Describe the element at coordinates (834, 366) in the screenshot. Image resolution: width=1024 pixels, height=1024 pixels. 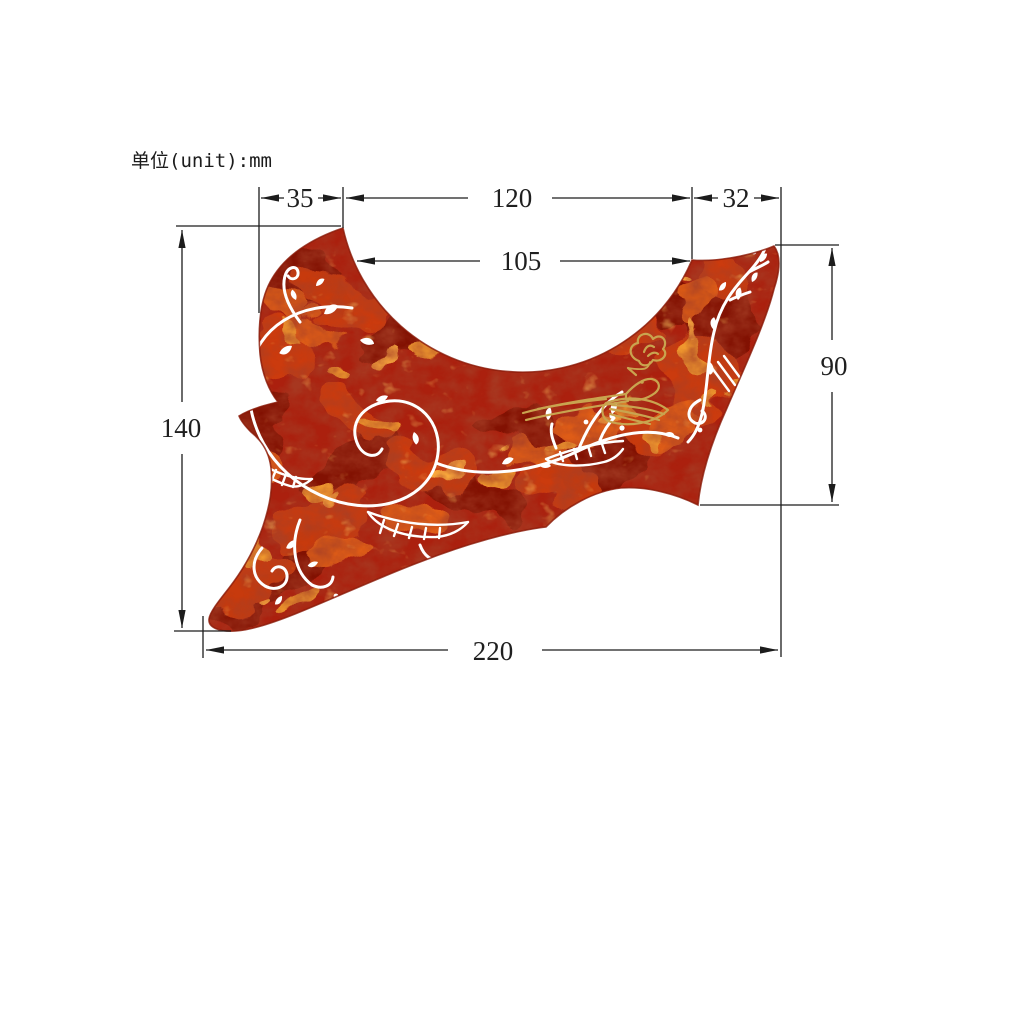
I see `dim-label-90: 90` at that location.